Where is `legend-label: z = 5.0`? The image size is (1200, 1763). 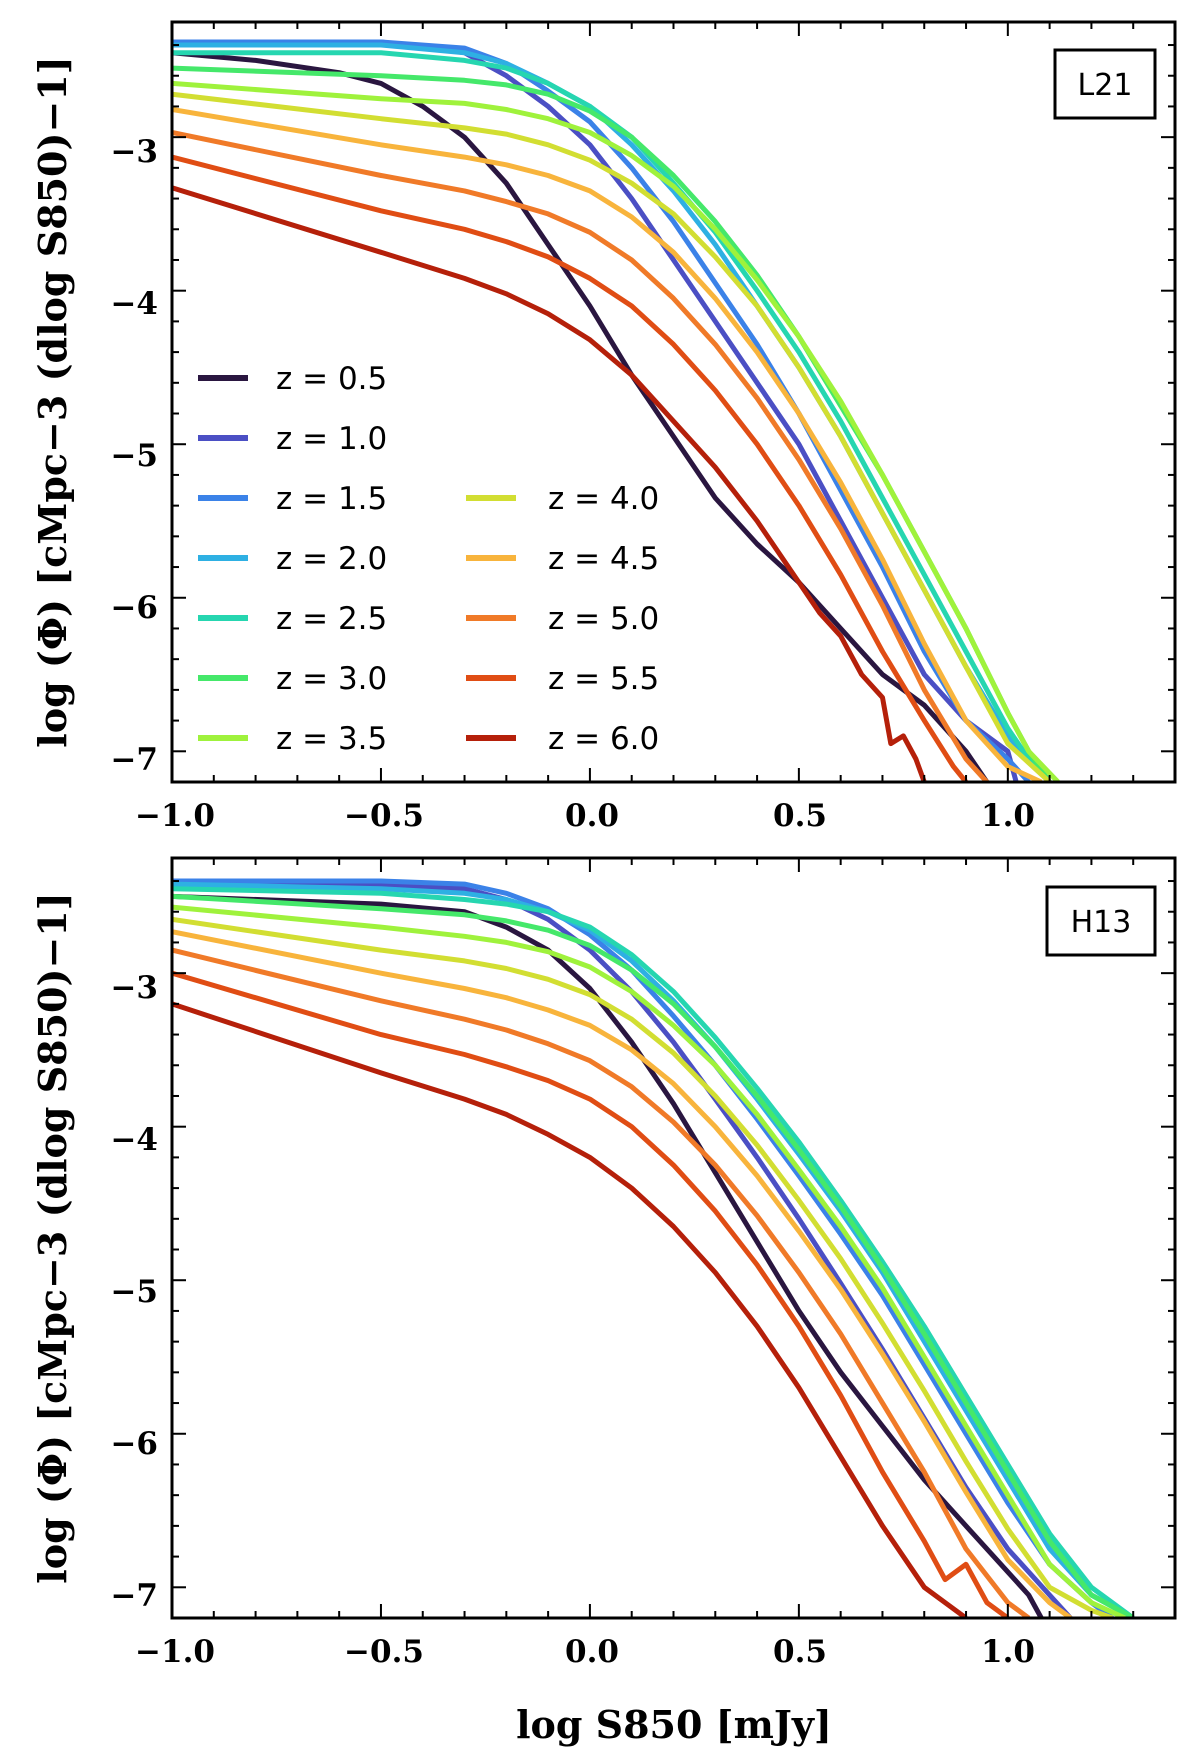 legend-label: z = 5.0 is located at coordinates (603, 619).